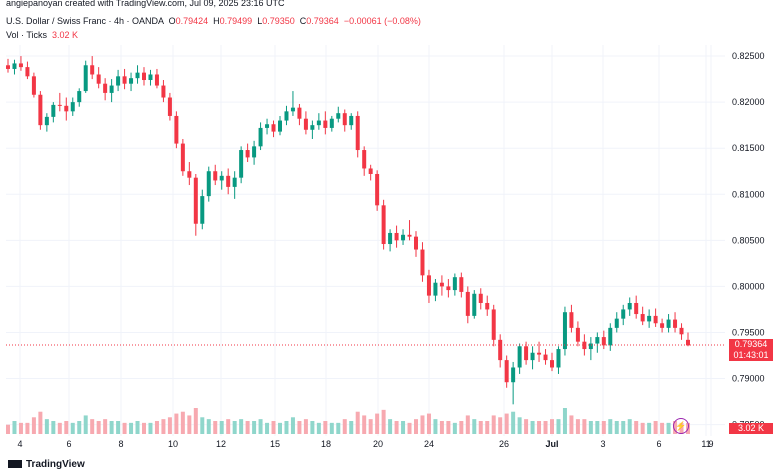 The image size is (780, 470). I want to click on x-tick-label: 10, so click(173, 444).